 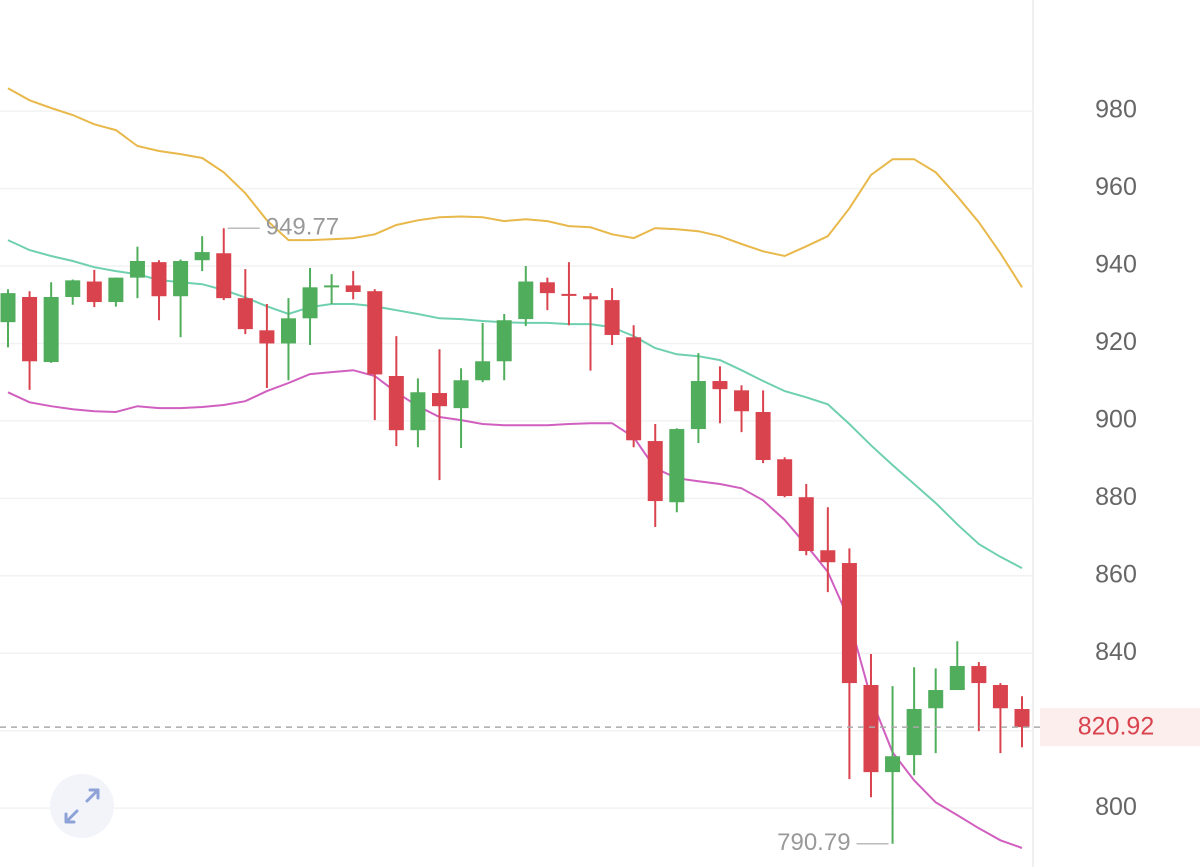 I want to click on y-tick-label: 880, so click(x=1116, y=497).